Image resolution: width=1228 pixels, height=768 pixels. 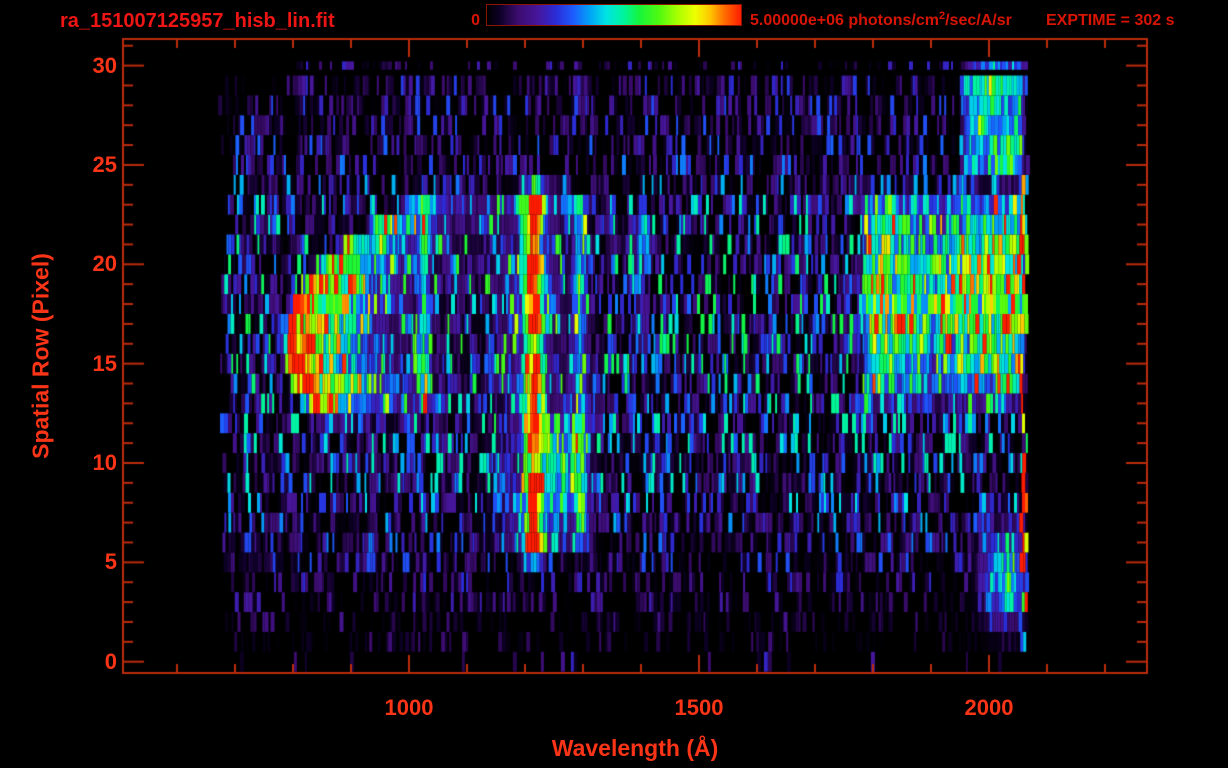 What do you see at coordinates (104, 164) in the screenshot?
I see `y-tick-label: 25` at bounding box center [104, 164].